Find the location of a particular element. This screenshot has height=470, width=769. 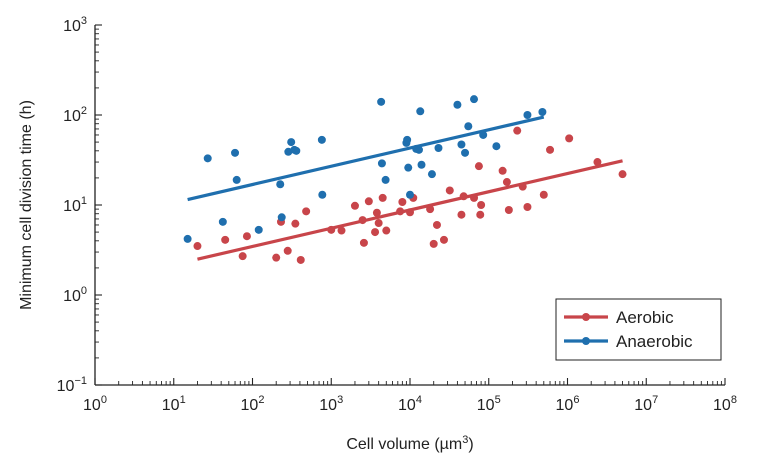

y-tick-label: 10⁻¹ is located at coordinates (72, 385).